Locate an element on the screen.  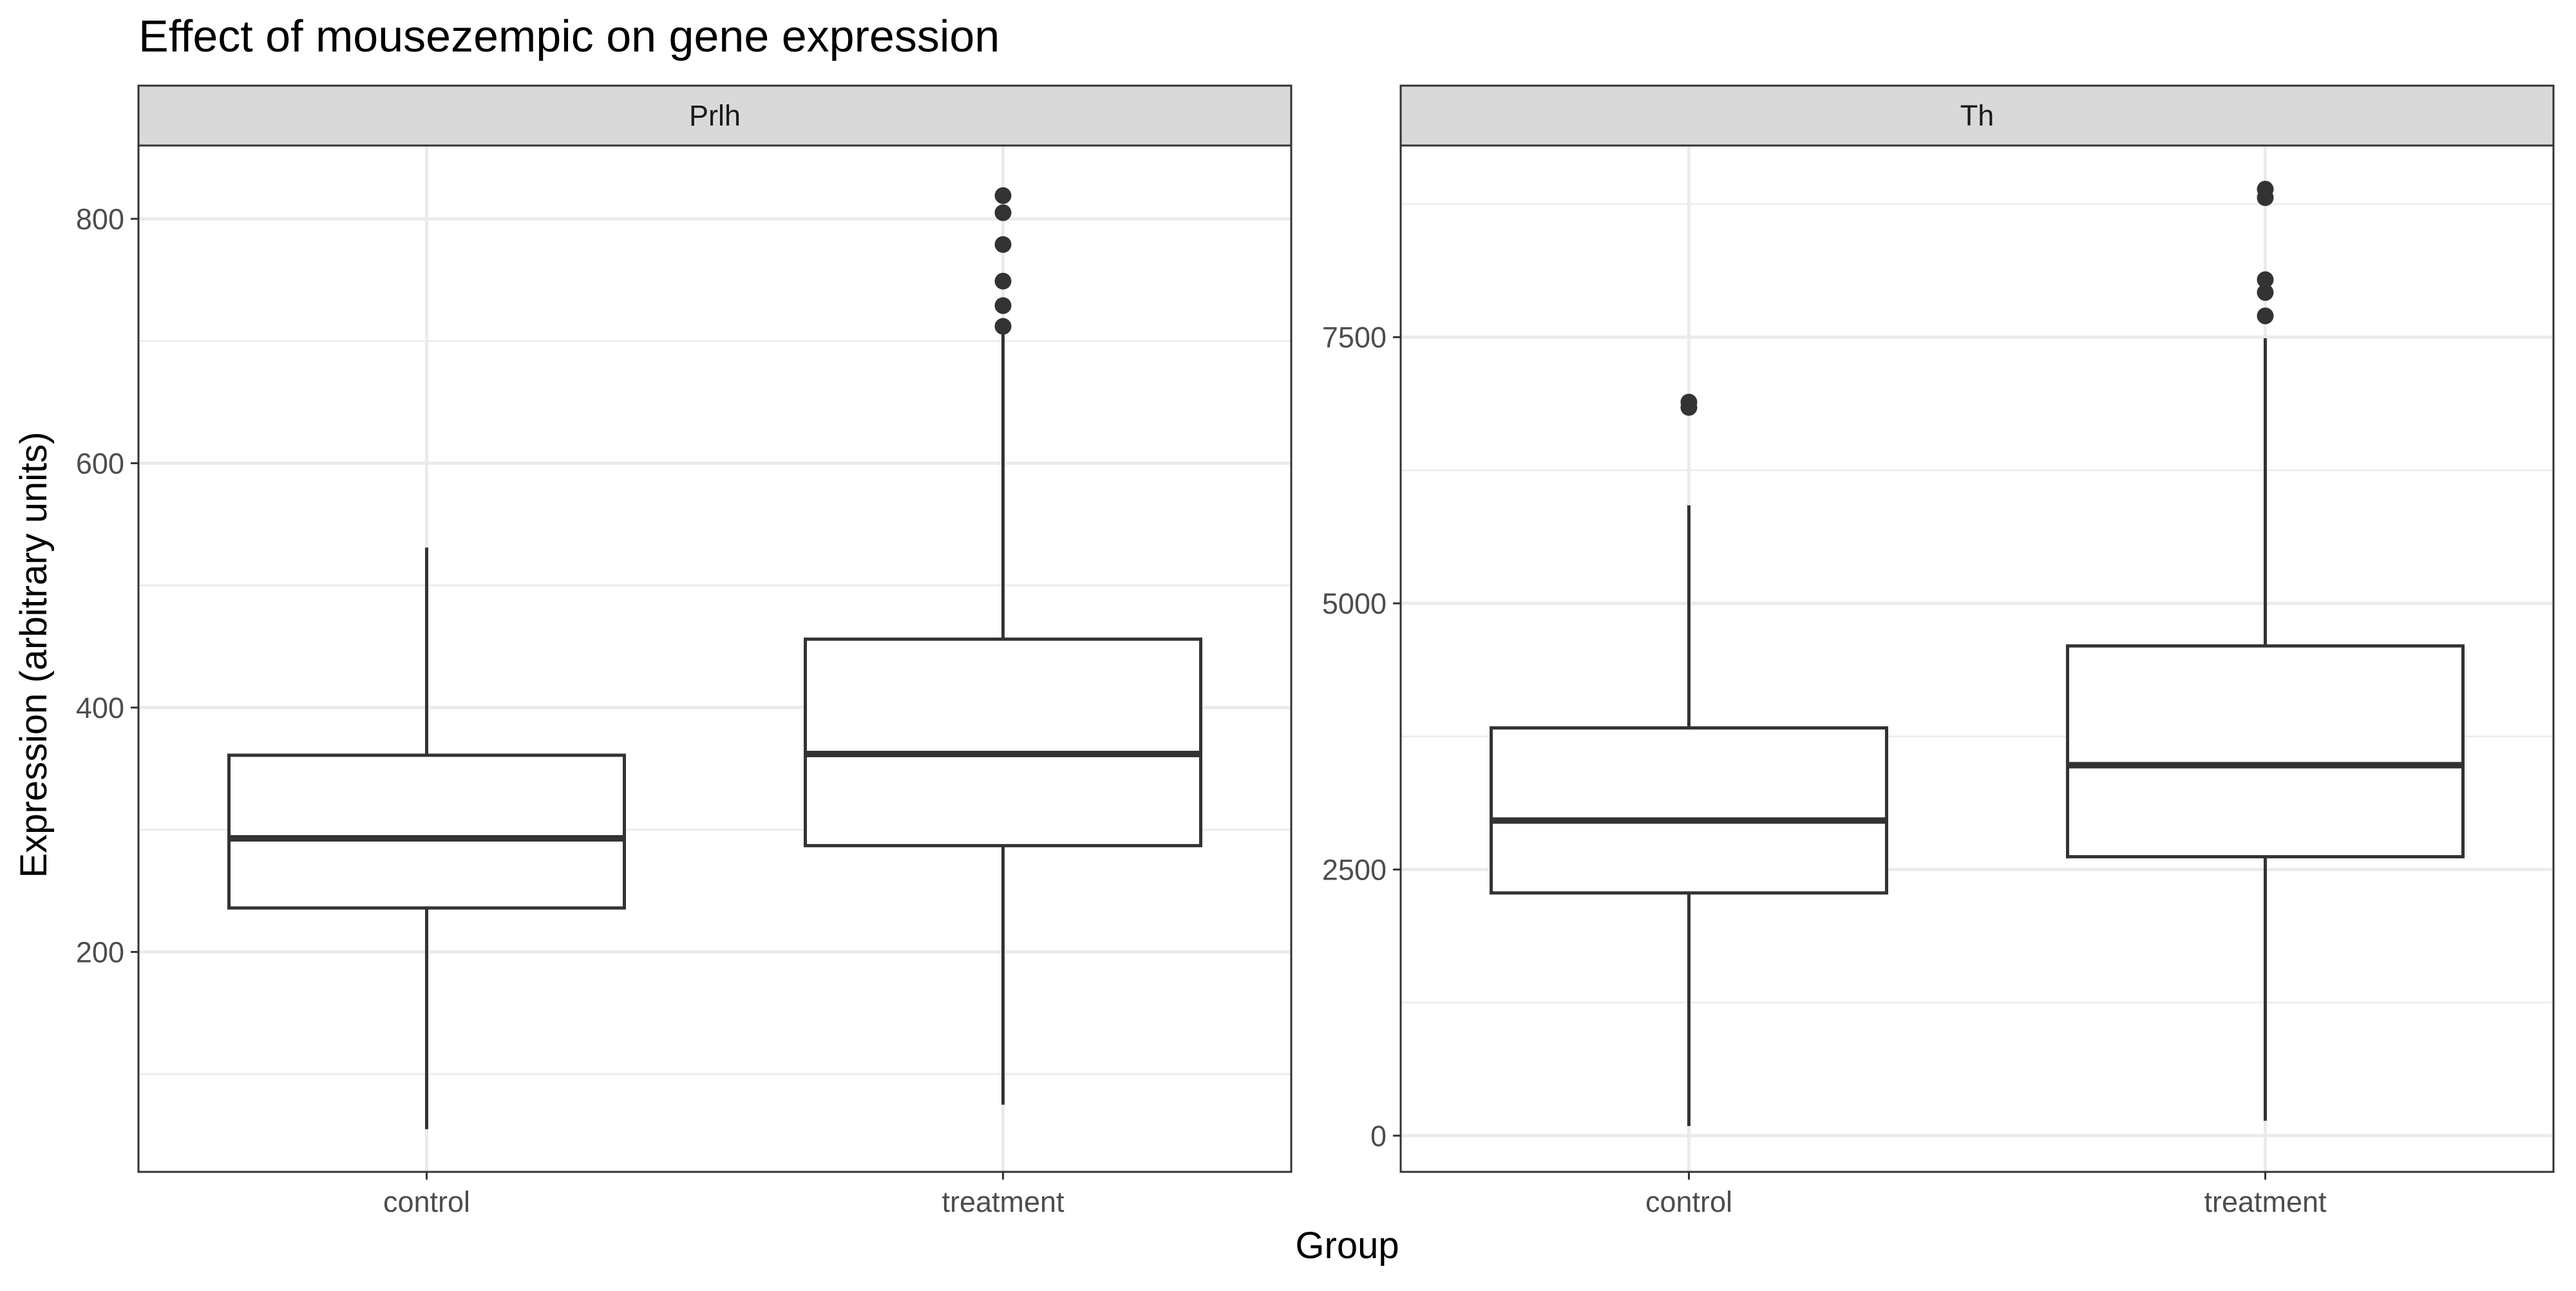
y-tick-label: 5000 is located at coordinates (1354, 603).